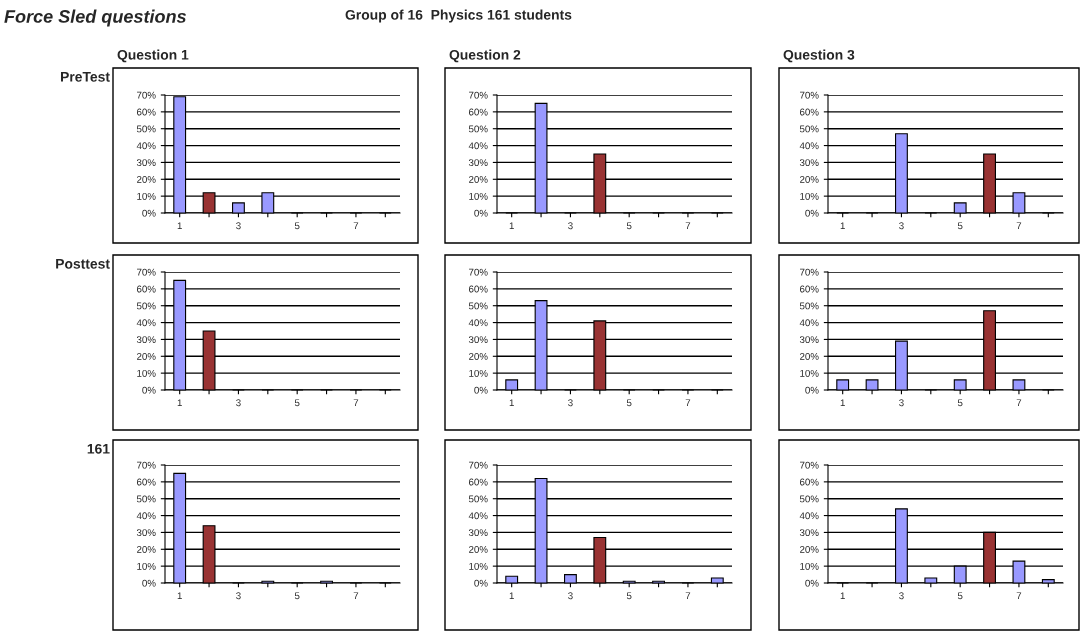  I want to click on y-axis-title: Posttest, so click(83, 264).